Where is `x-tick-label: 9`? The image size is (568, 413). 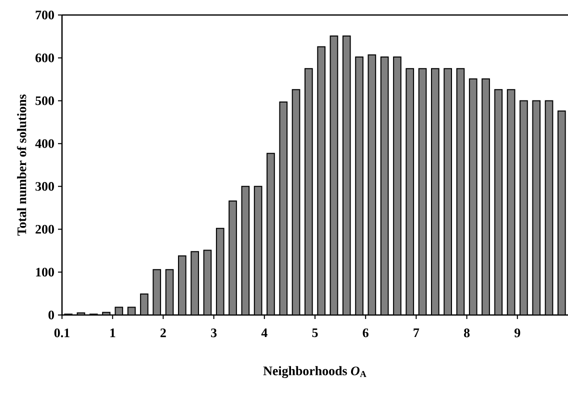 x-tick-label: 9 is located at coordinates (517, 333).